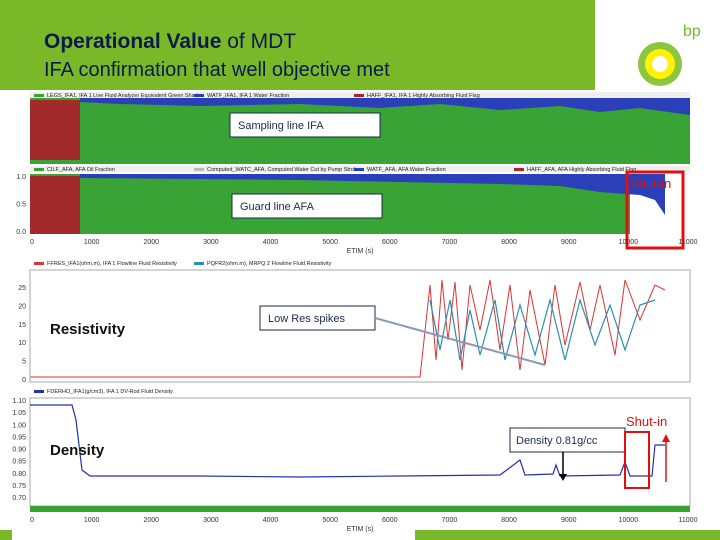  Describe the element at coordinates (77, 450) in the screenshot. I see `panel-label: Density` at that location.